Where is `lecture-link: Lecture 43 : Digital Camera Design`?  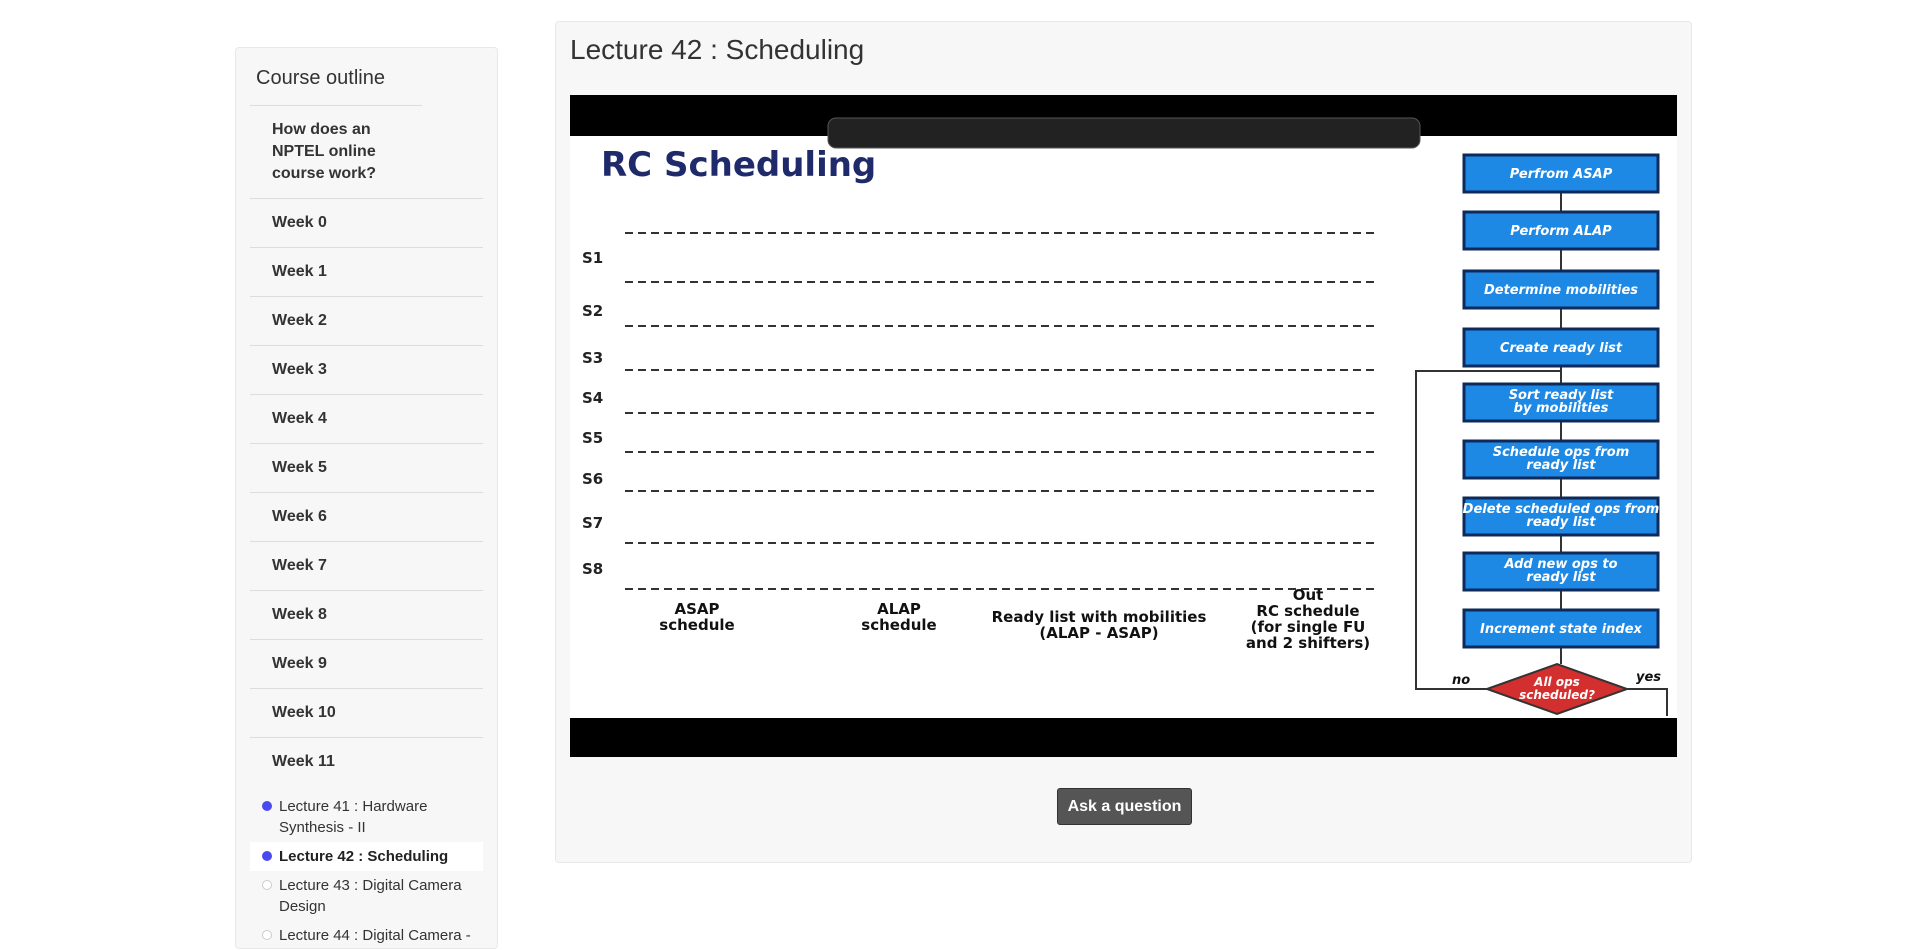
lecture-link: Lecture 43 : Digital Camera Design is located at coordinates (366, 896).